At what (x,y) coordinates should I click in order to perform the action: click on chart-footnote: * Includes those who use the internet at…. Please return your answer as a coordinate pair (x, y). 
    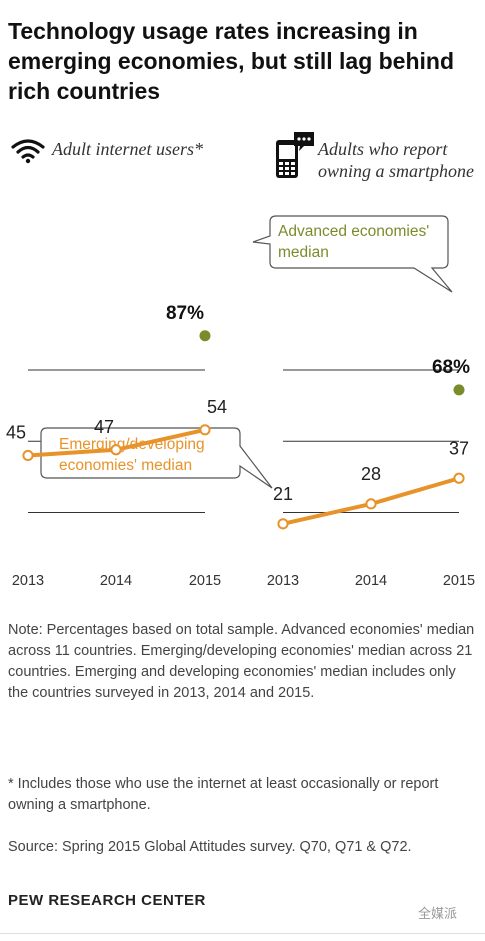
    Looking at the image, I should click on (223, 794).